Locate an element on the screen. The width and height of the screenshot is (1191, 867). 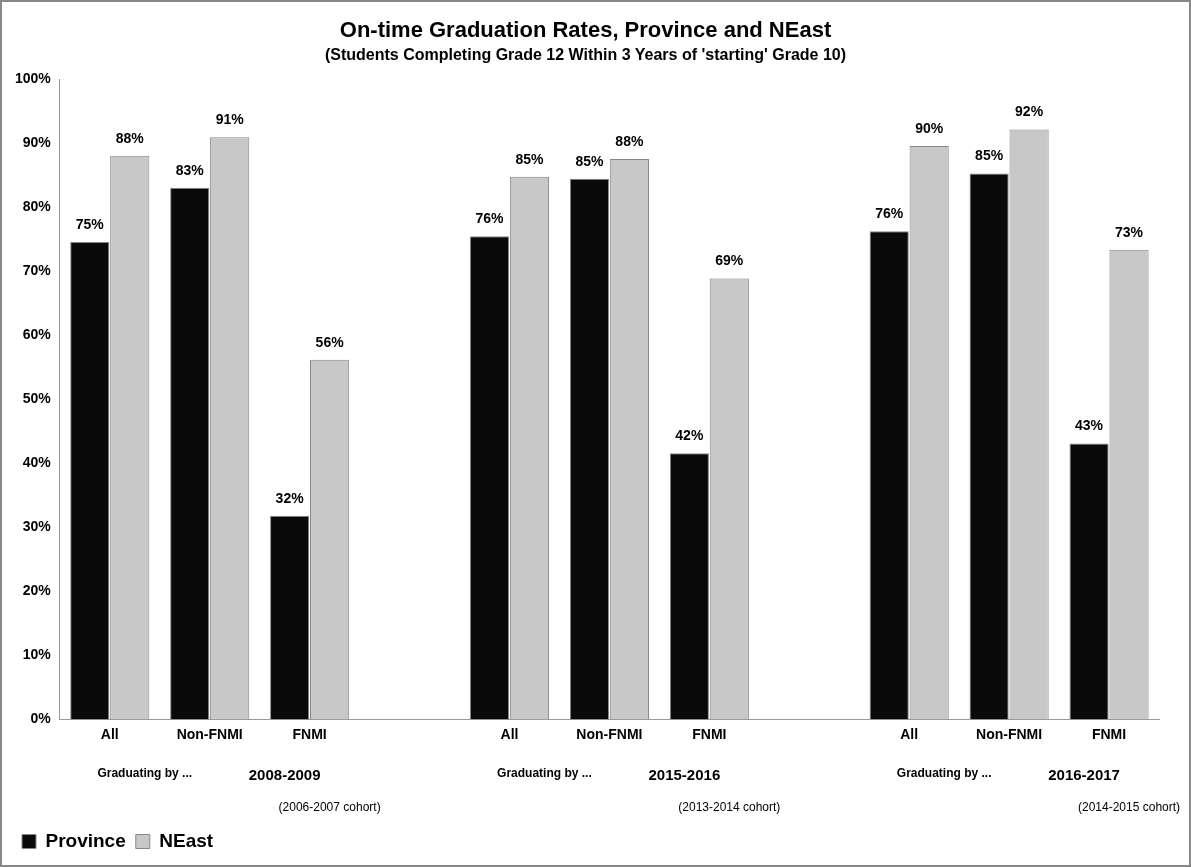
text: 2008-2009 is located at coordinates (284, 775).